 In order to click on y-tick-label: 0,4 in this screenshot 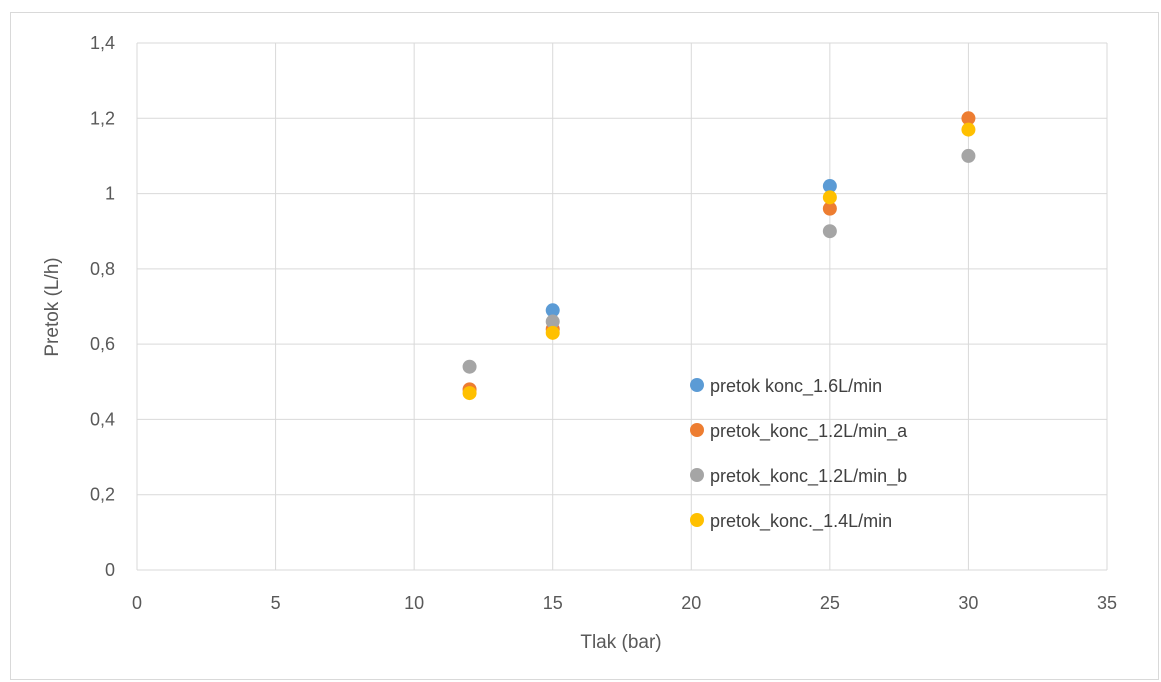, I will do `click(102, 419)`.